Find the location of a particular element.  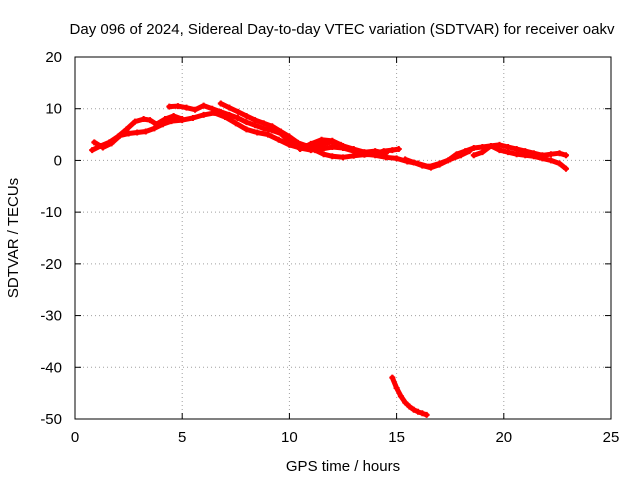

y-tick-label-4: -20 is located at coordinates (51, 264).